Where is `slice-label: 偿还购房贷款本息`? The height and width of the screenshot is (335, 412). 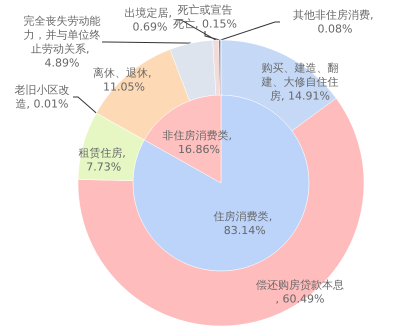
slice-label: 偿还购房贷款本息 is located at coordinates (300, 285).